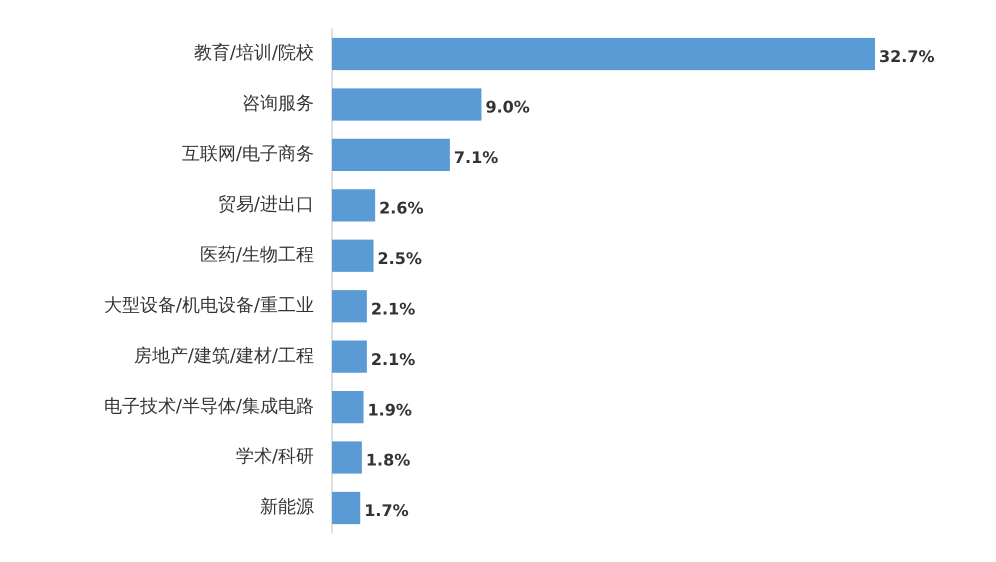 Image resolution: width=996 pixels, height=562 pixels. Describe the element at coordinates (287, 507) in the screenshot. I see `y-tick-label: 新能源` at that location.